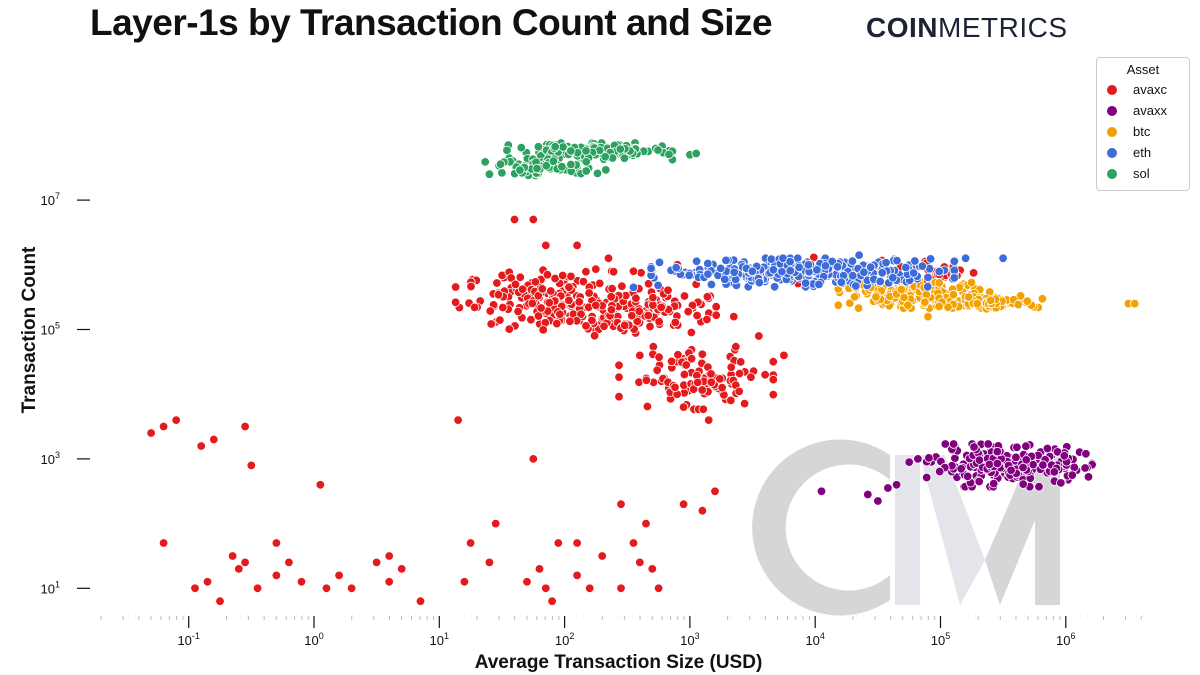  What do you see at coordinates (1003, 27) in the screenshot?
I see `brand-logo-light: METRICS` at bounding box center [1003, 27].